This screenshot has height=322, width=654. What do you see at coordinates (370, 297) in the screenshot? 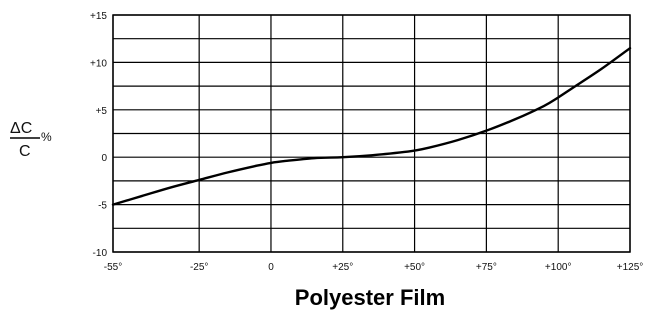
I see `chart-title: Polyester Film` at bounding box center [370, 297].